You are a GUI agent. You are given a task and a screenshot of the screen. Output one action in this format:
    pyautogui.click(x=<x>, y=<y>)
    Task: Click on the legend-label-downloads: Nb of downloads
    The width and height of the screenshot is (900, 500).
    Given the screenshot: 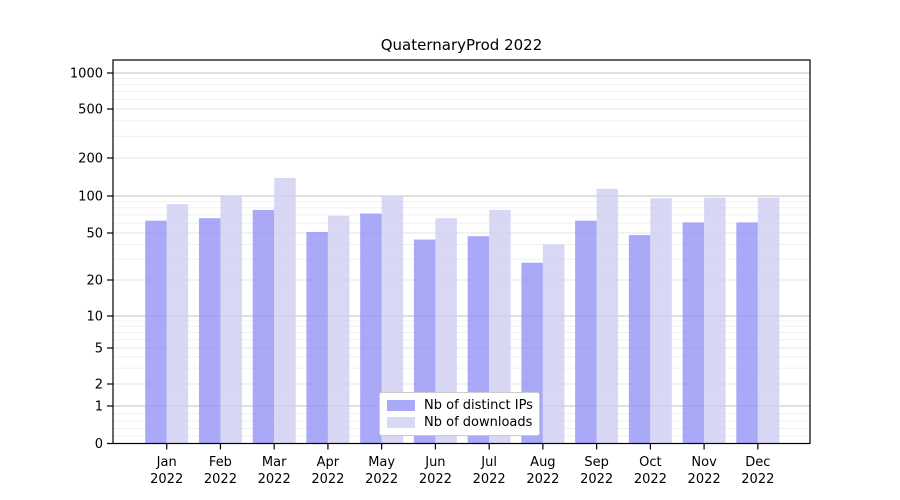 What is the action you would take?
    pyautogui.click(x=478, y=423)
    